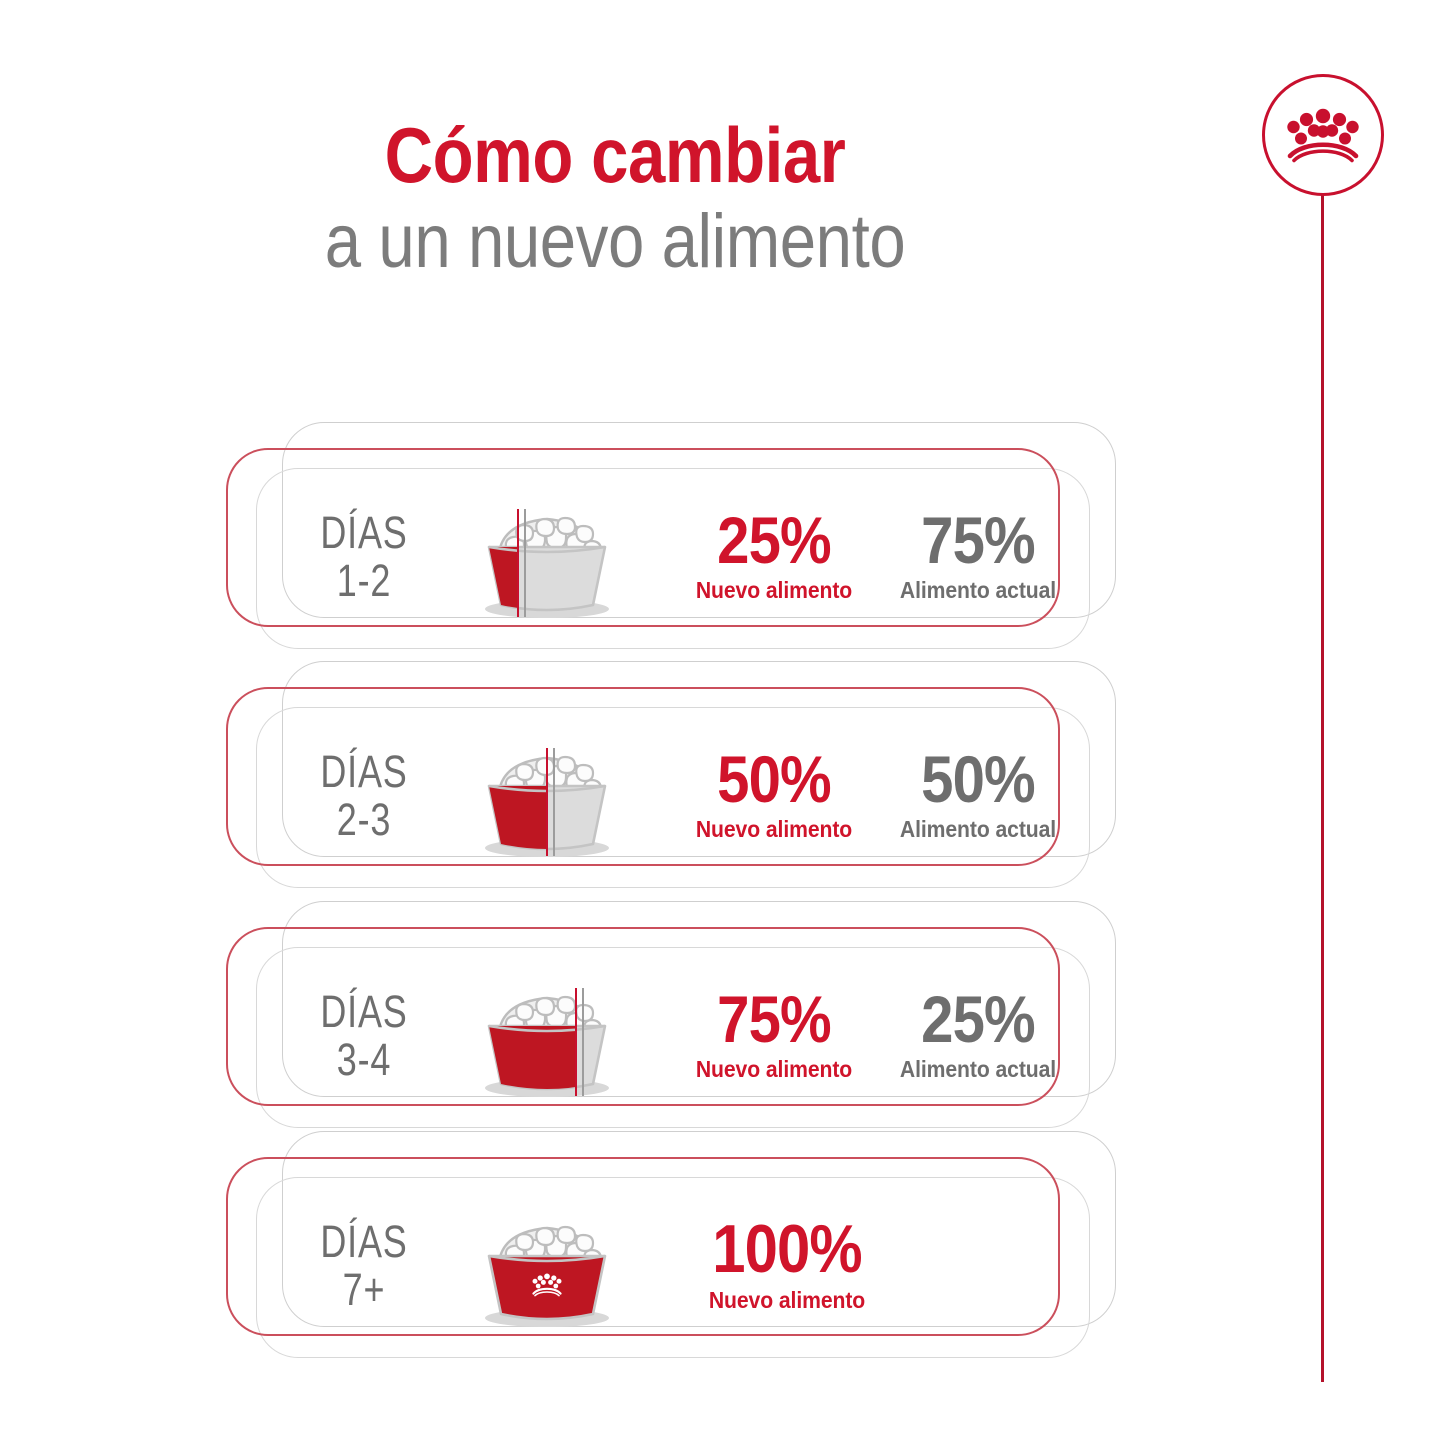 The image size is (1445, 1445). I want to click on transition-step-row: DÍAS 3-4, so click(671, 1017).